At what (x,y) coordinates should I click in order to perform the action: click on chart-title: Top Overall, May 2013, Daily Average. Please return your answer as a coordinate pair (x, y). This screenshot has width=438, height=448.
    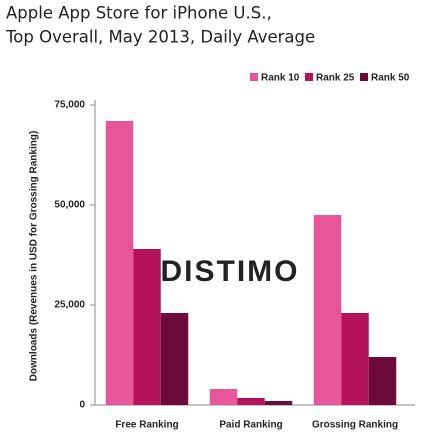
    Looking at the image, I should click on (160, 37).